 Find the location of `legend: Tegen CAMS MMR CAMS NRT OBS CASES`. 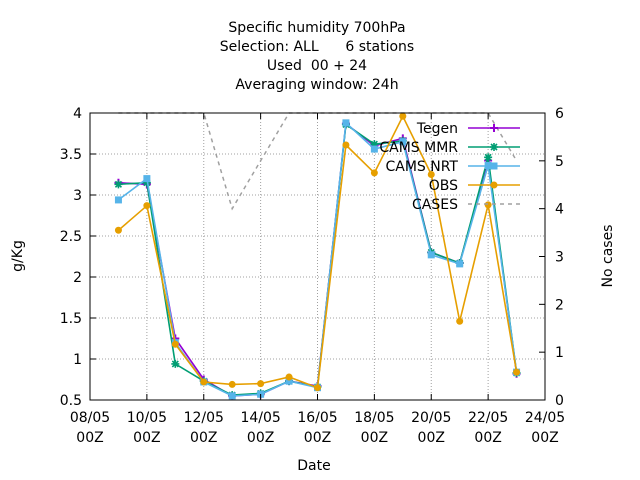

legend: Tegen CAMS MMR CAMS NRT OBS CASES is located at coordinates (449, 167).